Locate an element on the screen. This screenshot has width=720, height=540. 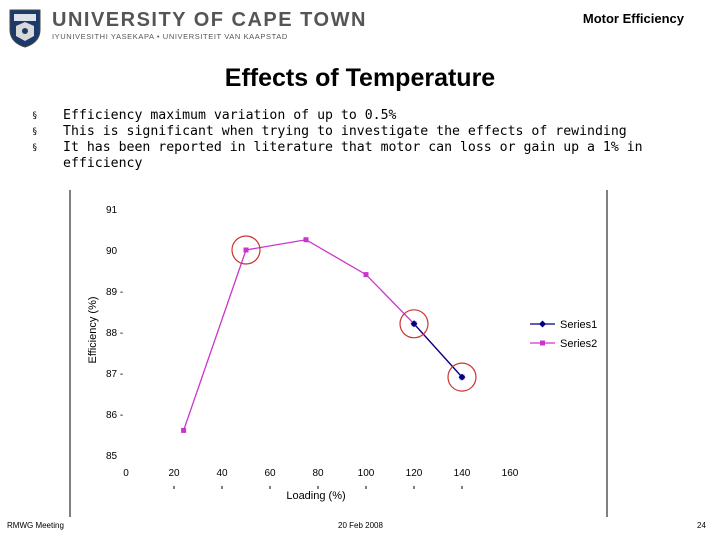
y-tick-label: 86 - is located at coordinates (114, 415).